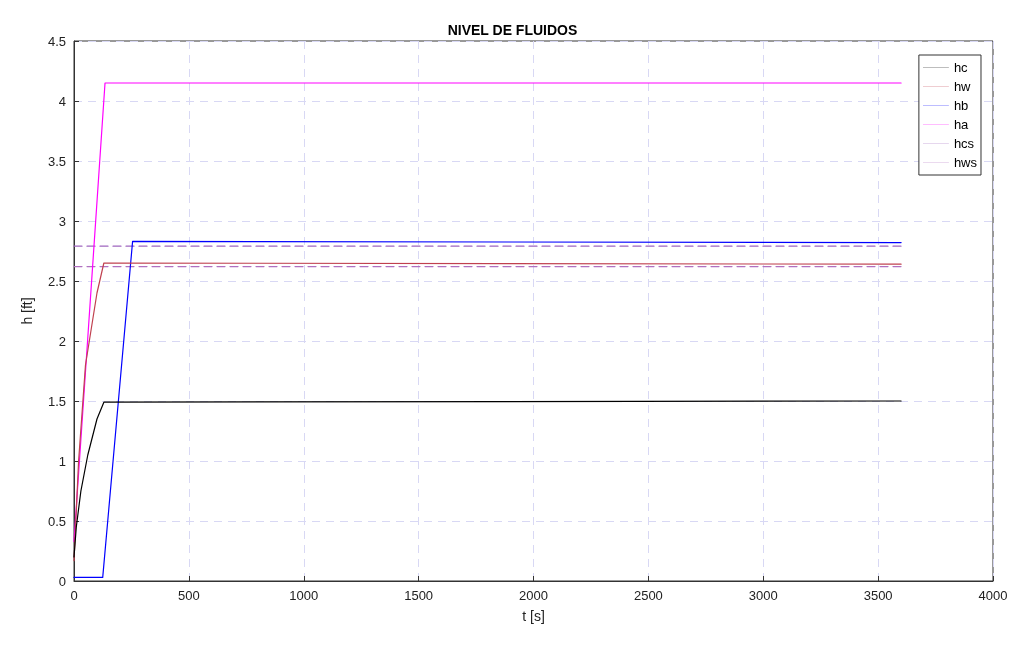 The height and width of the screenshot is (648, 1025). What do you see at coordinates (962, 86) in the screenshot?
I see `legend-label: hw` at bounding box center [962, 86].